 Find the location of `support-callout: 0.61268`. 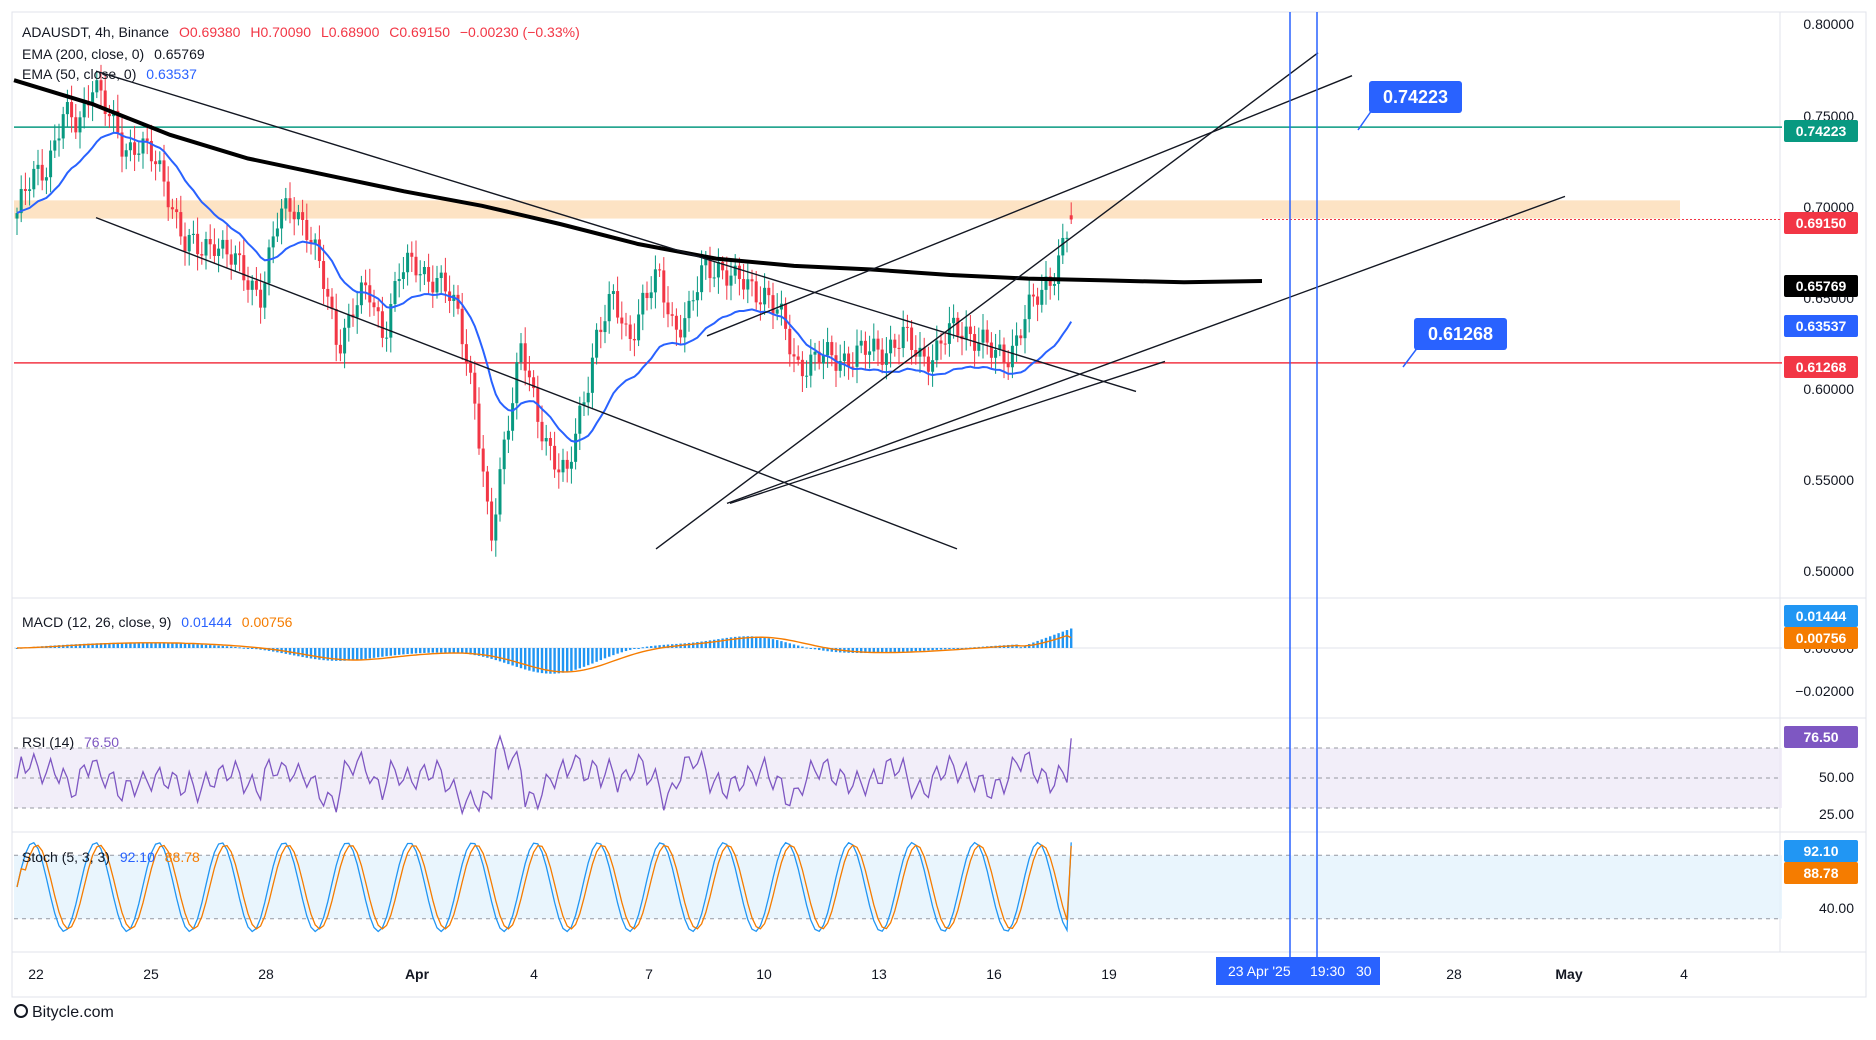

support-callout: 0.61268 is located at coordinates (1461, 334).